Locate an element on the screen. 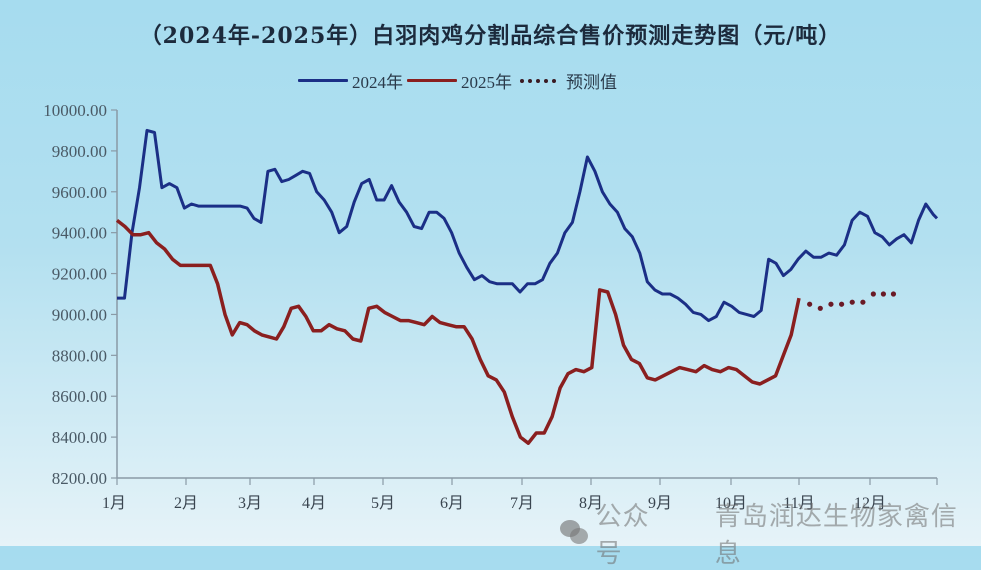  forecast-dots is located at coordinates (852, 301).